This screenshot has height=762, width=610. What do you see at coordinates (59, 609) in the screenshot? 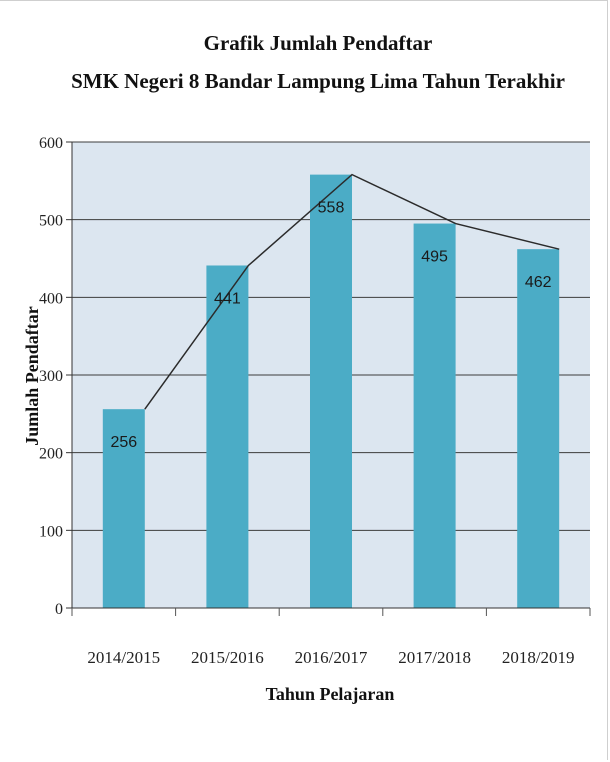
I see `y-tick-label: 0` at bounding box center [59, 609].